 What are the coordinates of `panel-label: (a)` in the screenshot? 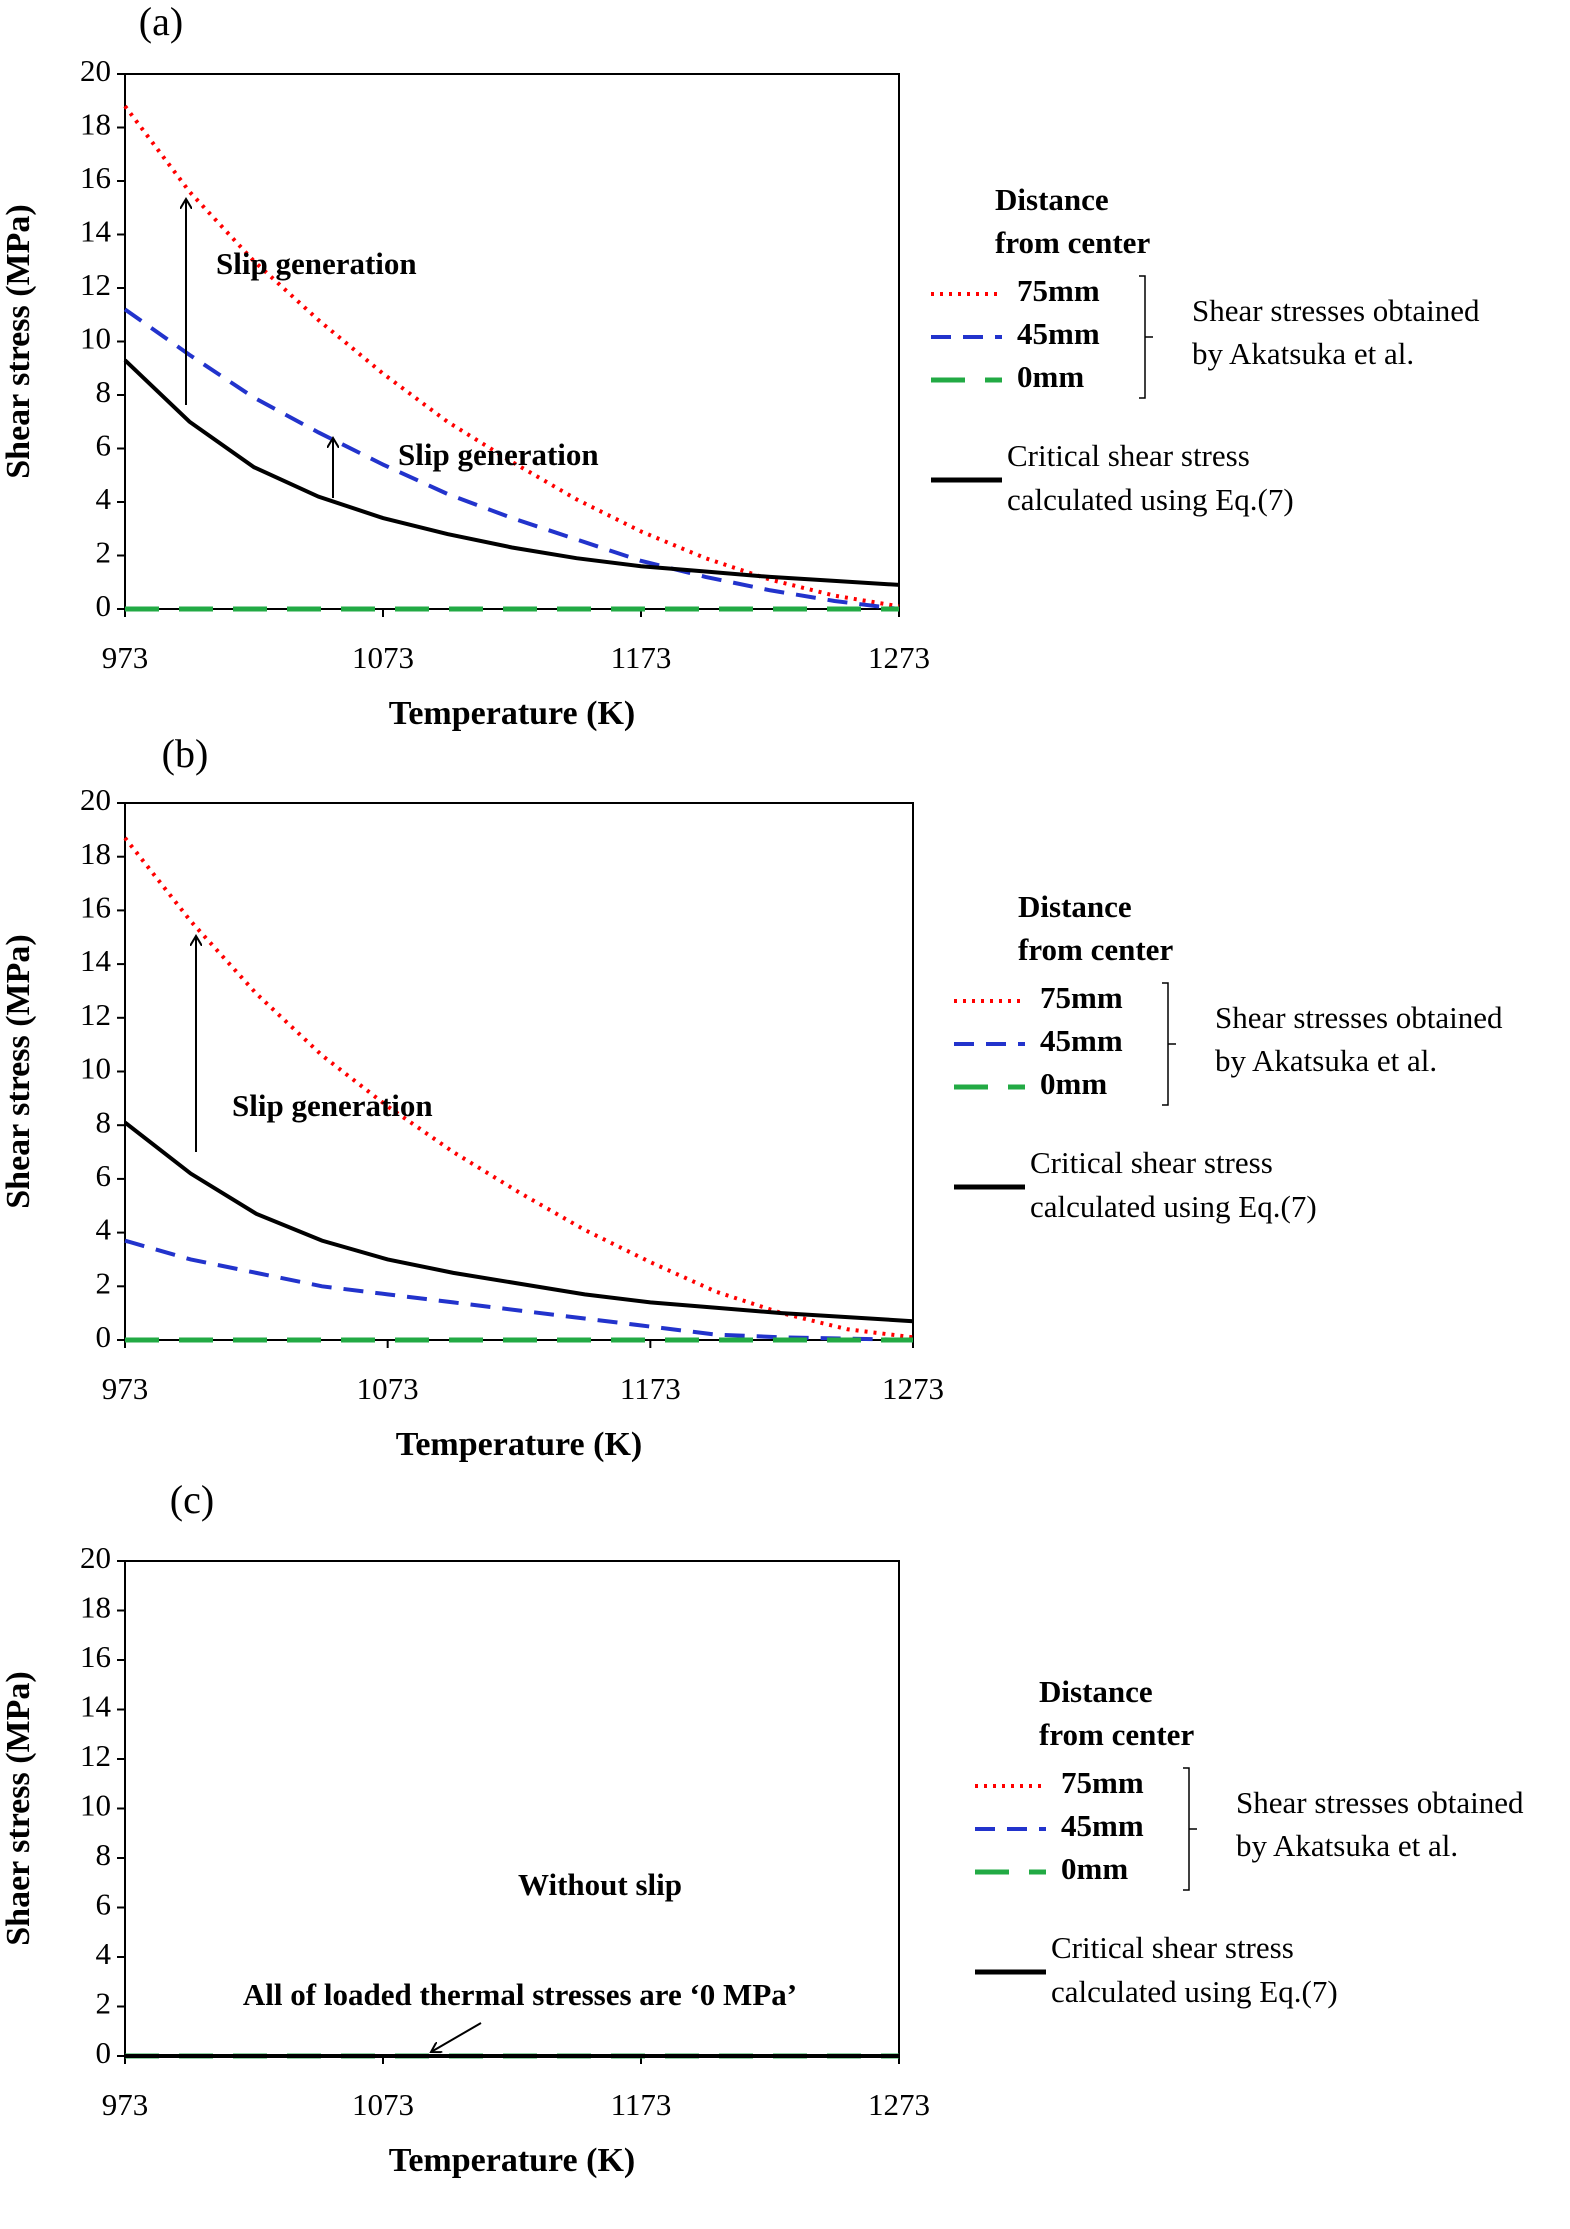 It's located at (161, 22).